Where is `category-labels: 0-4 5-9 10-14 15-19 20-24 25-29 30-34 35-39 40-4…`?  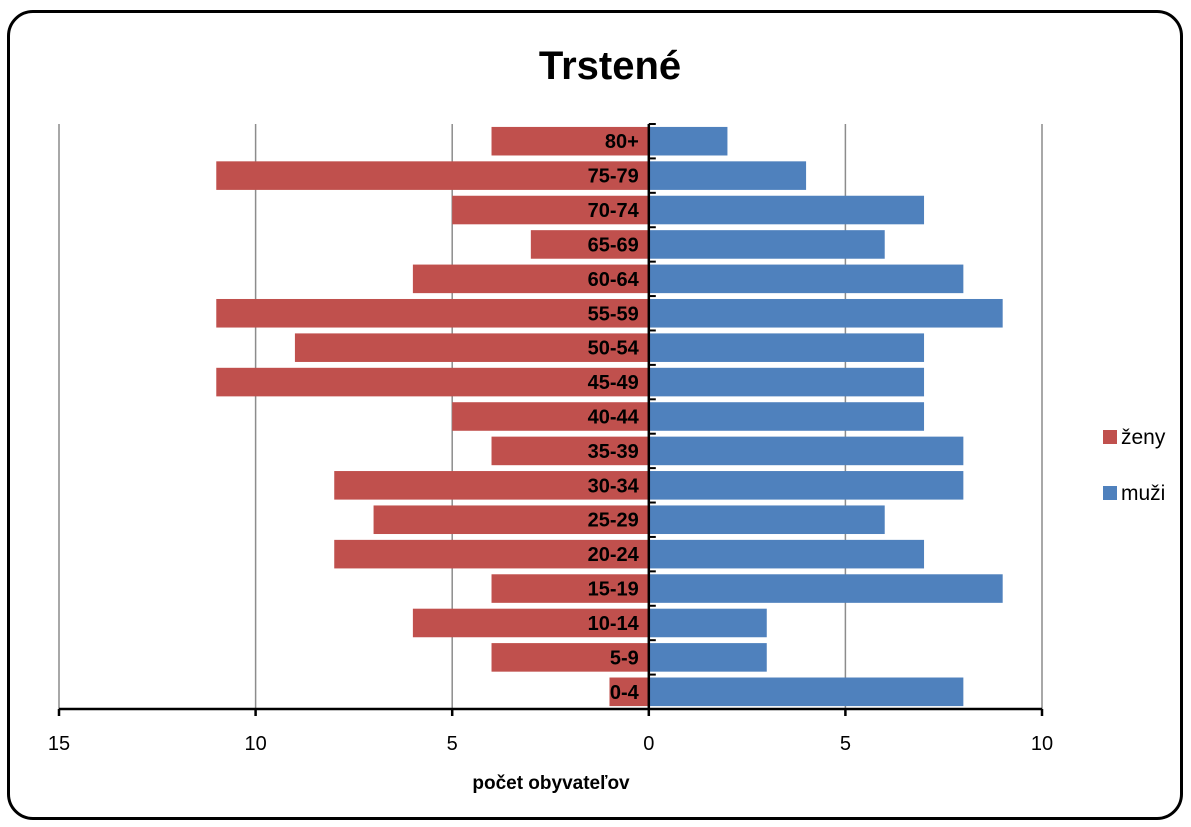
category-labels: 0-4 5-9 10-14 15-19 20-24 25-29 30-34 35-39 40-4… is located at coordinates (614, 417).